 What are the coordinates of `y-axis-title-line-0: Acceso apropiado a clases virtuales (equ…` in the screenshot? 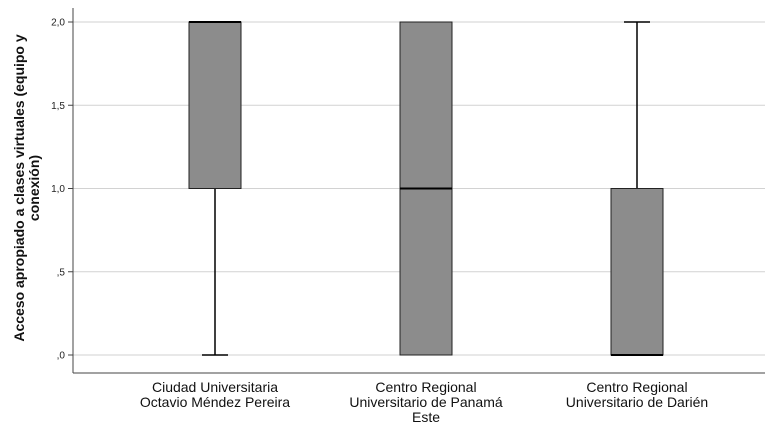 It's located at (19, 188).